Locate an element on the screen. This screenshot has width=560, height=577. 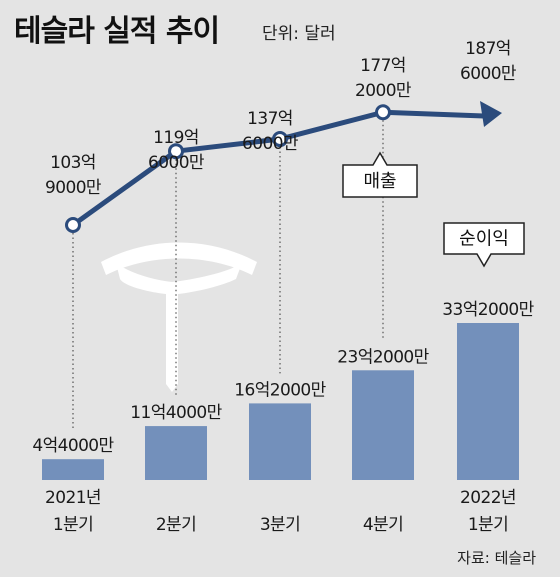
revenue-series-tag: 매출 is located at coordinates (380, 174).